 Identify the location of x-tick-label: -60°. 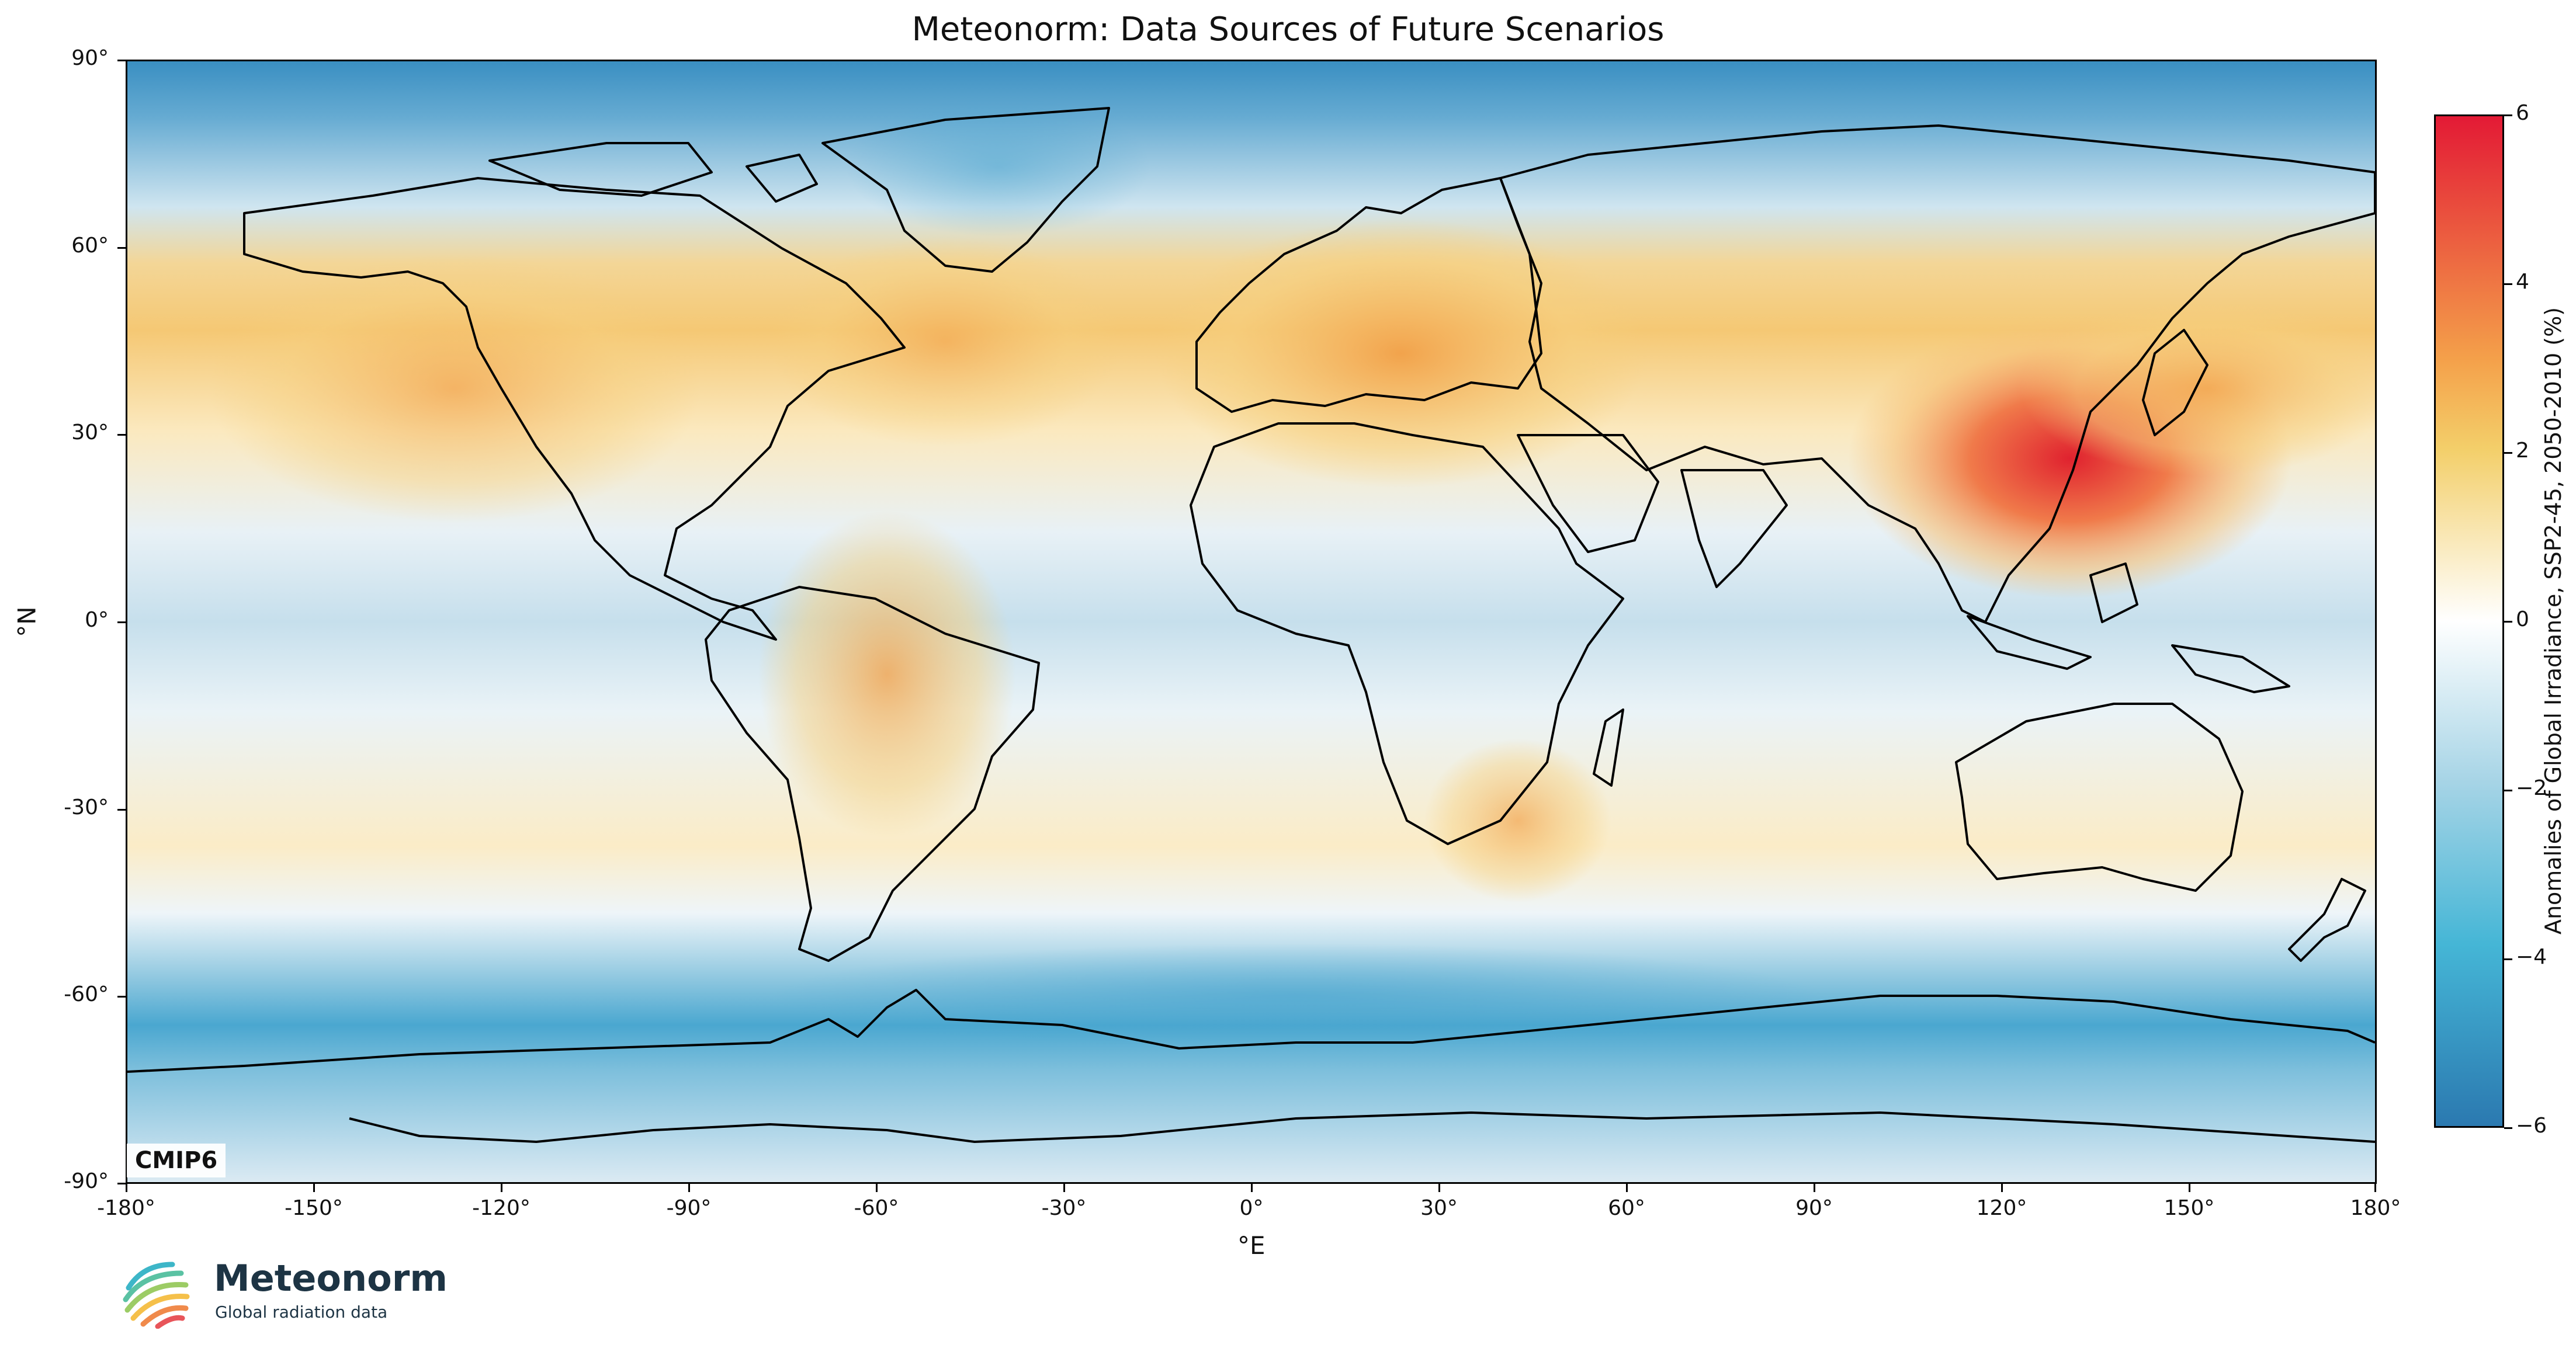
(876, 1208).